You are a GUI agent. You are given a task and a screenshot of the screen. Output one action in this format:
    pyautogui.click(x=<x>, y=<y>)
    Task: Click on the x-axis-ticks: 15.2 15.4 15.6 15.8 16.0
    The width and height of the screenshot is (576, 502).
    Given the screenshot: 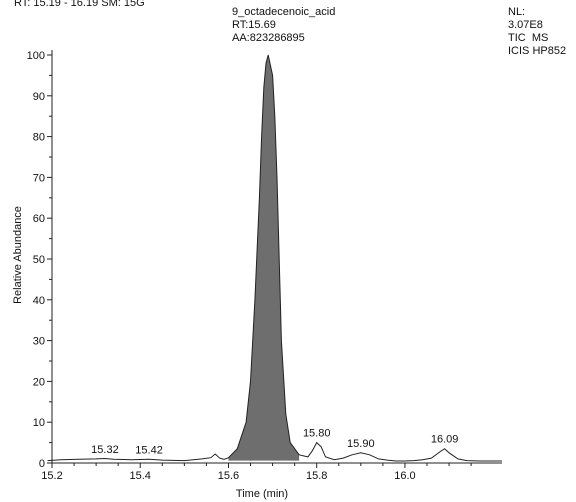 What is the action you would take?
    pyautogui.click(x=256, y=472)
    